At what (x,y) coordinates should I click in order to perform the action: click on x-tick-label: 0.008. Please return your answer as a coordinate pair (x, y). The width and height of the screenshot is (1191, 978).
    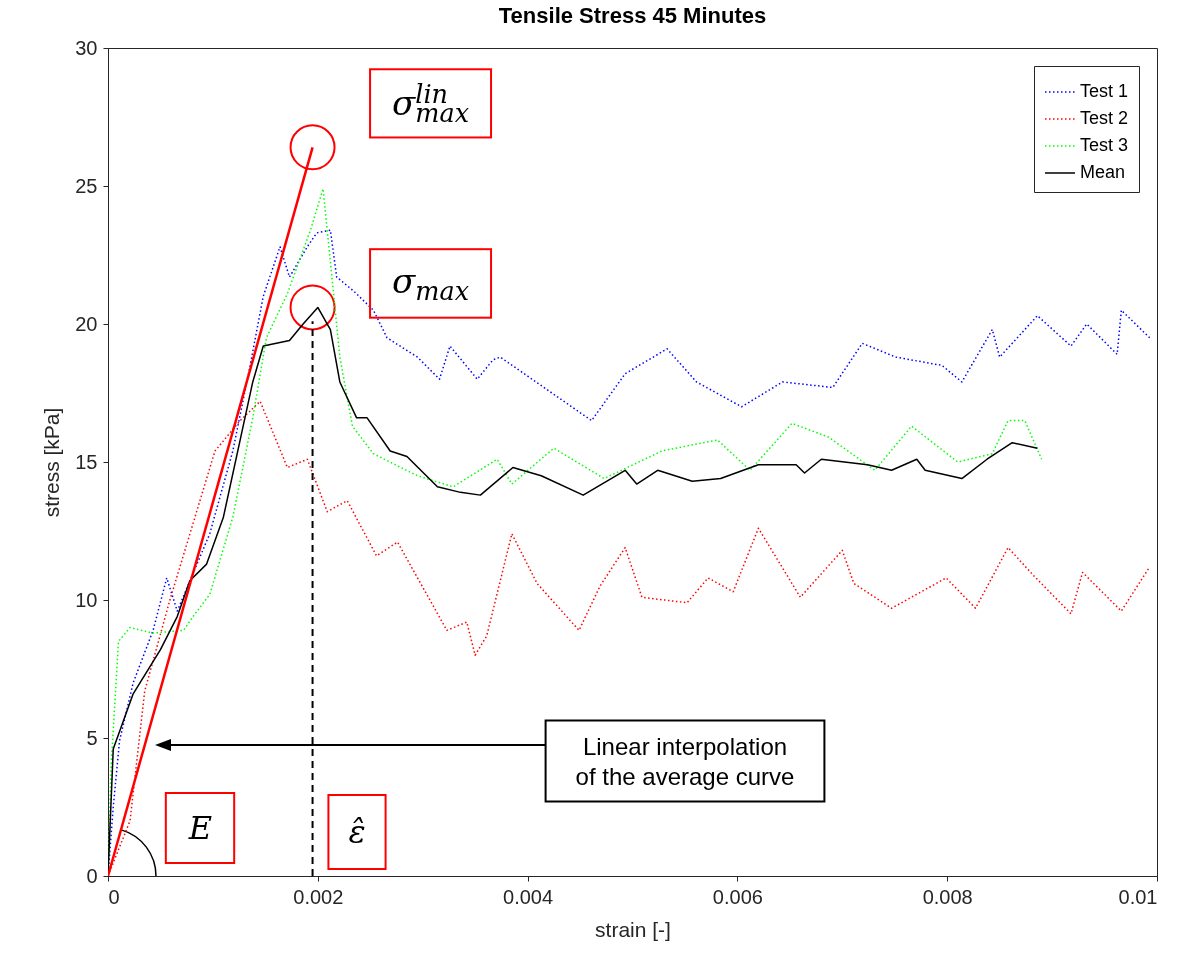
    Looking at the image, I should click on (947, 896).